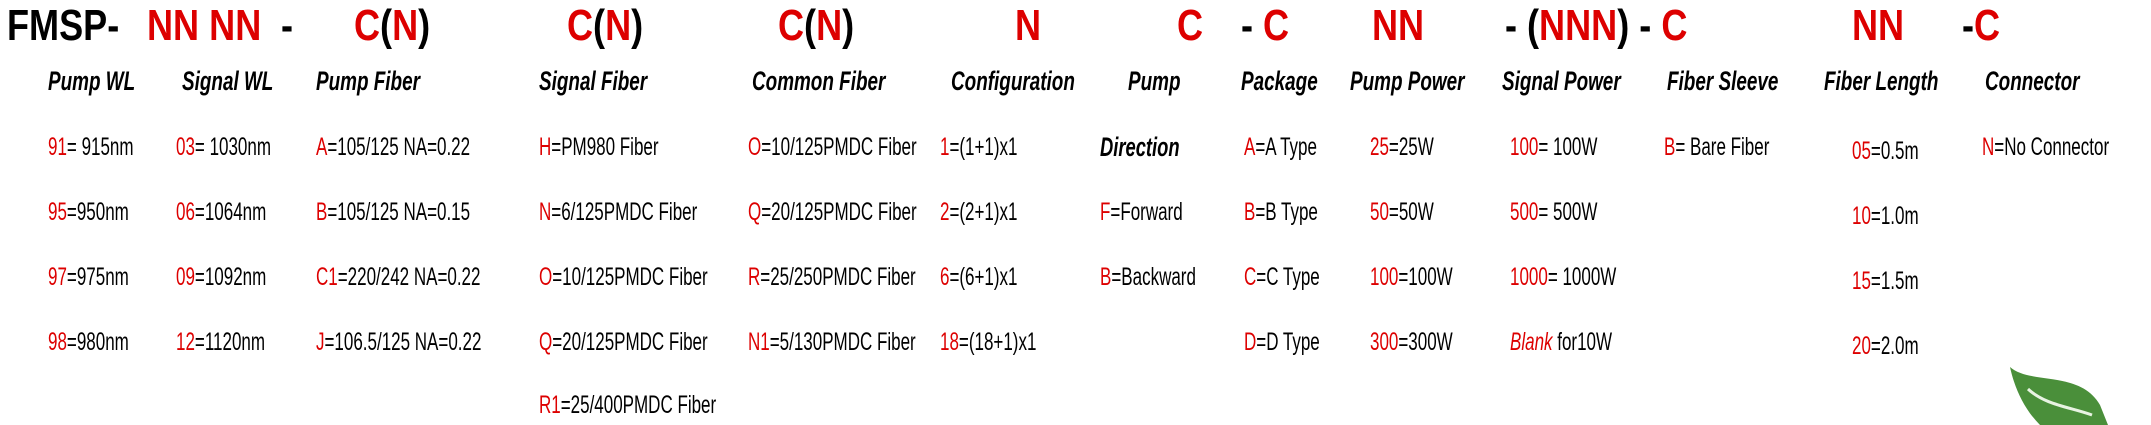 This screenshot has height=425, width=2151. What do you see at coordinates (2052, 147) in the screenshot?
I see `option-description: =No Connector` at bounding box center [2052, 147].